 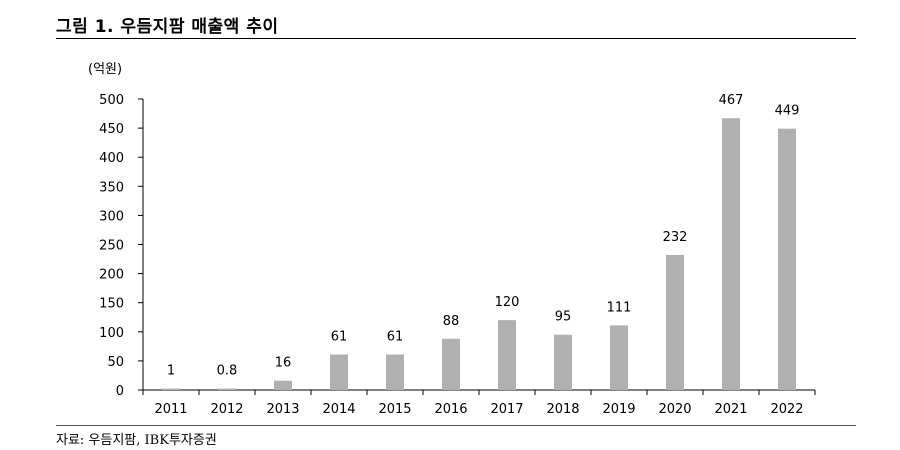 I want to click on footer-divider, so click(x=456, y=425).